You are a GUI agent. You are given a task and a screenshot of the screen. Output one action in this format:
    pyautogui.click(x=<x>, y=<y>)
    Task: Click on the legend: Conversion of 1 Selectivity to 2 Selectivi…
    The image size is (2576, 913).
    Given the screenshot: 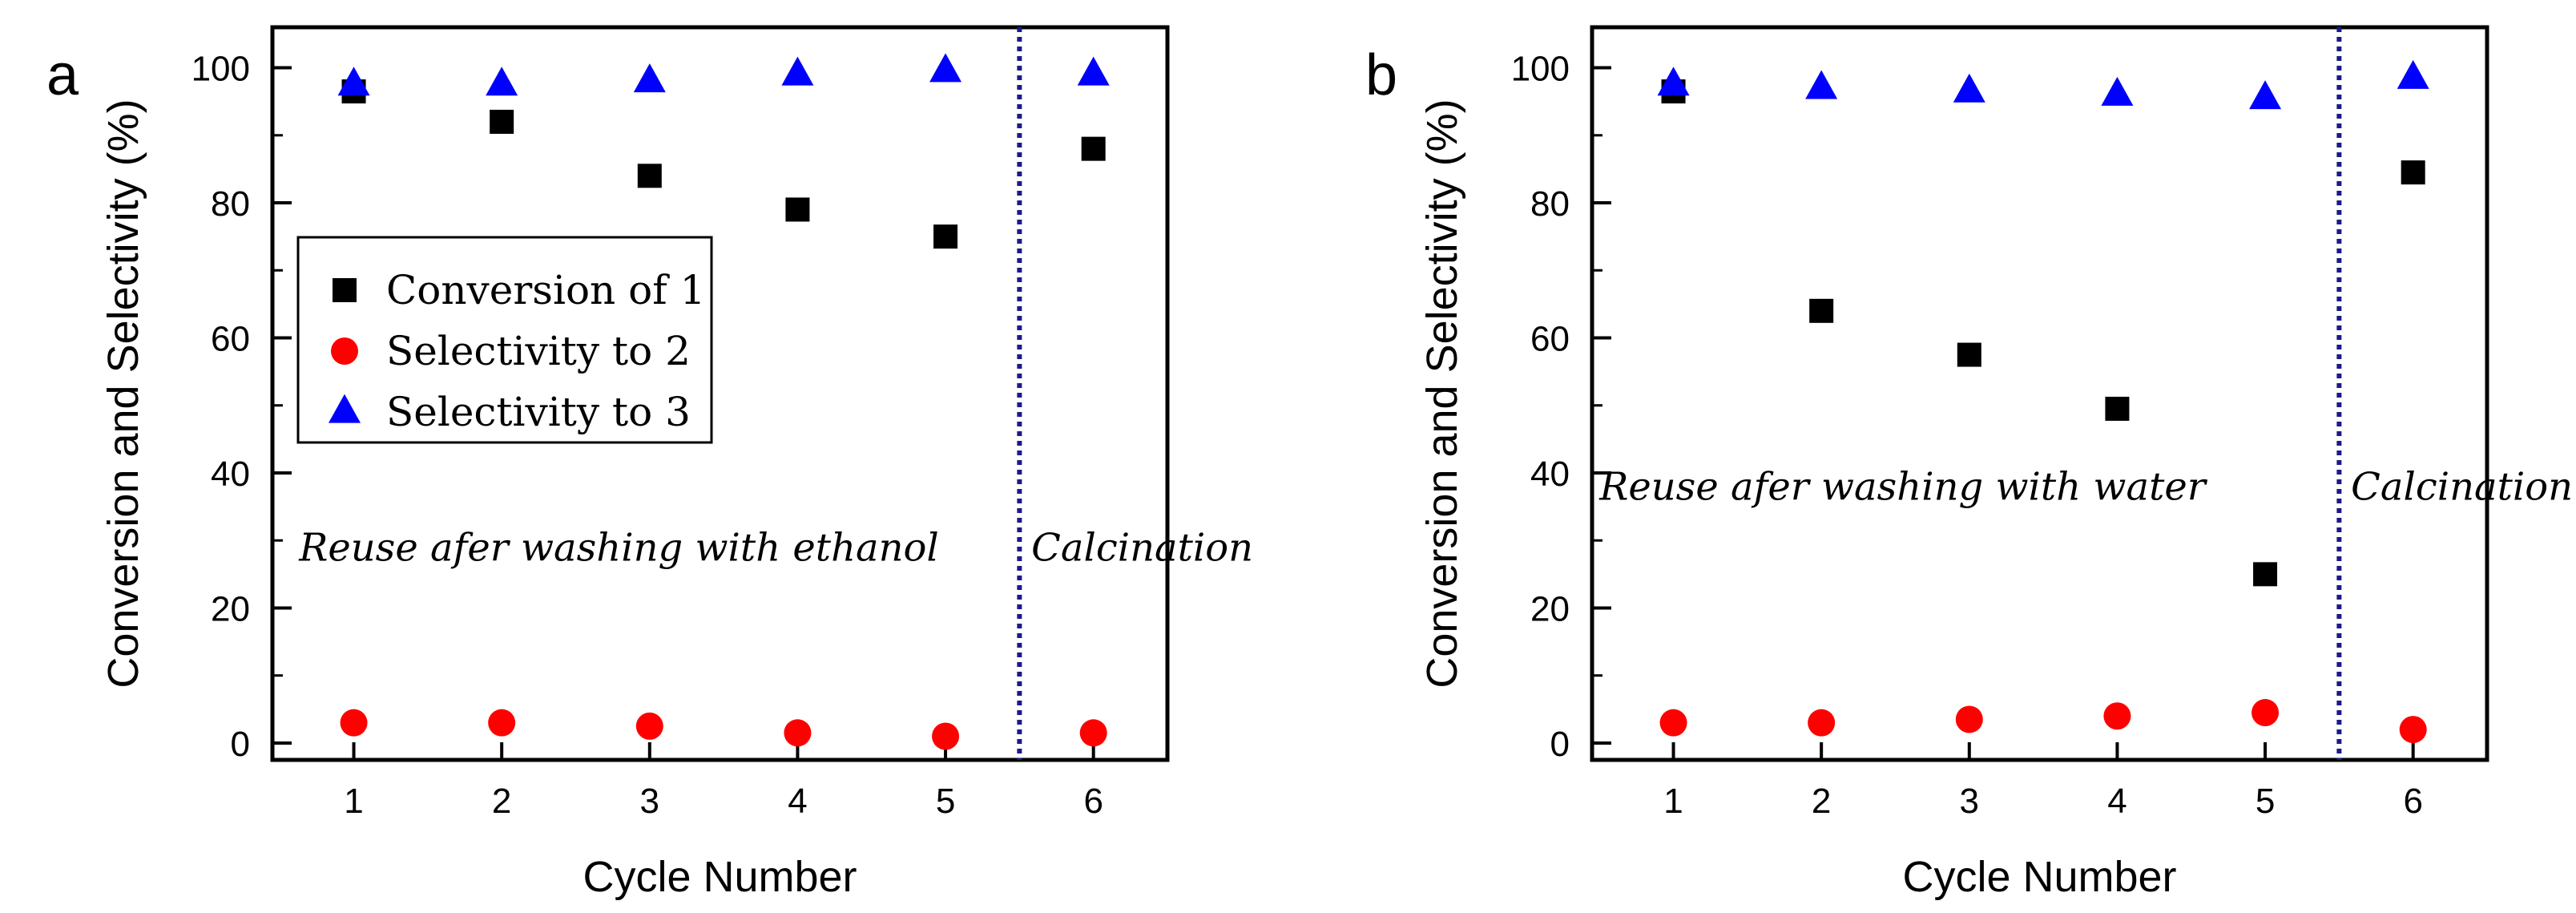 What is the action you would take?
    pyautogui.click(x=504, y=340)
    